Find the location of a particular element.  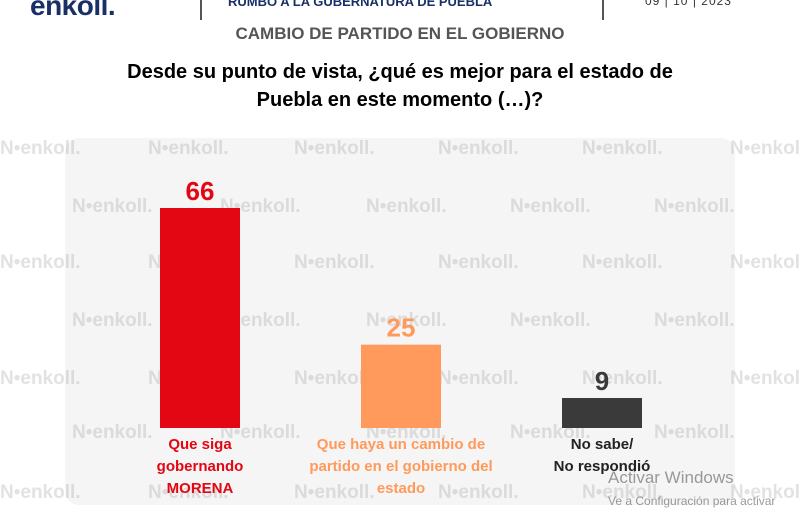

category-label-line: gobernando is located at coordinates (200, 466).